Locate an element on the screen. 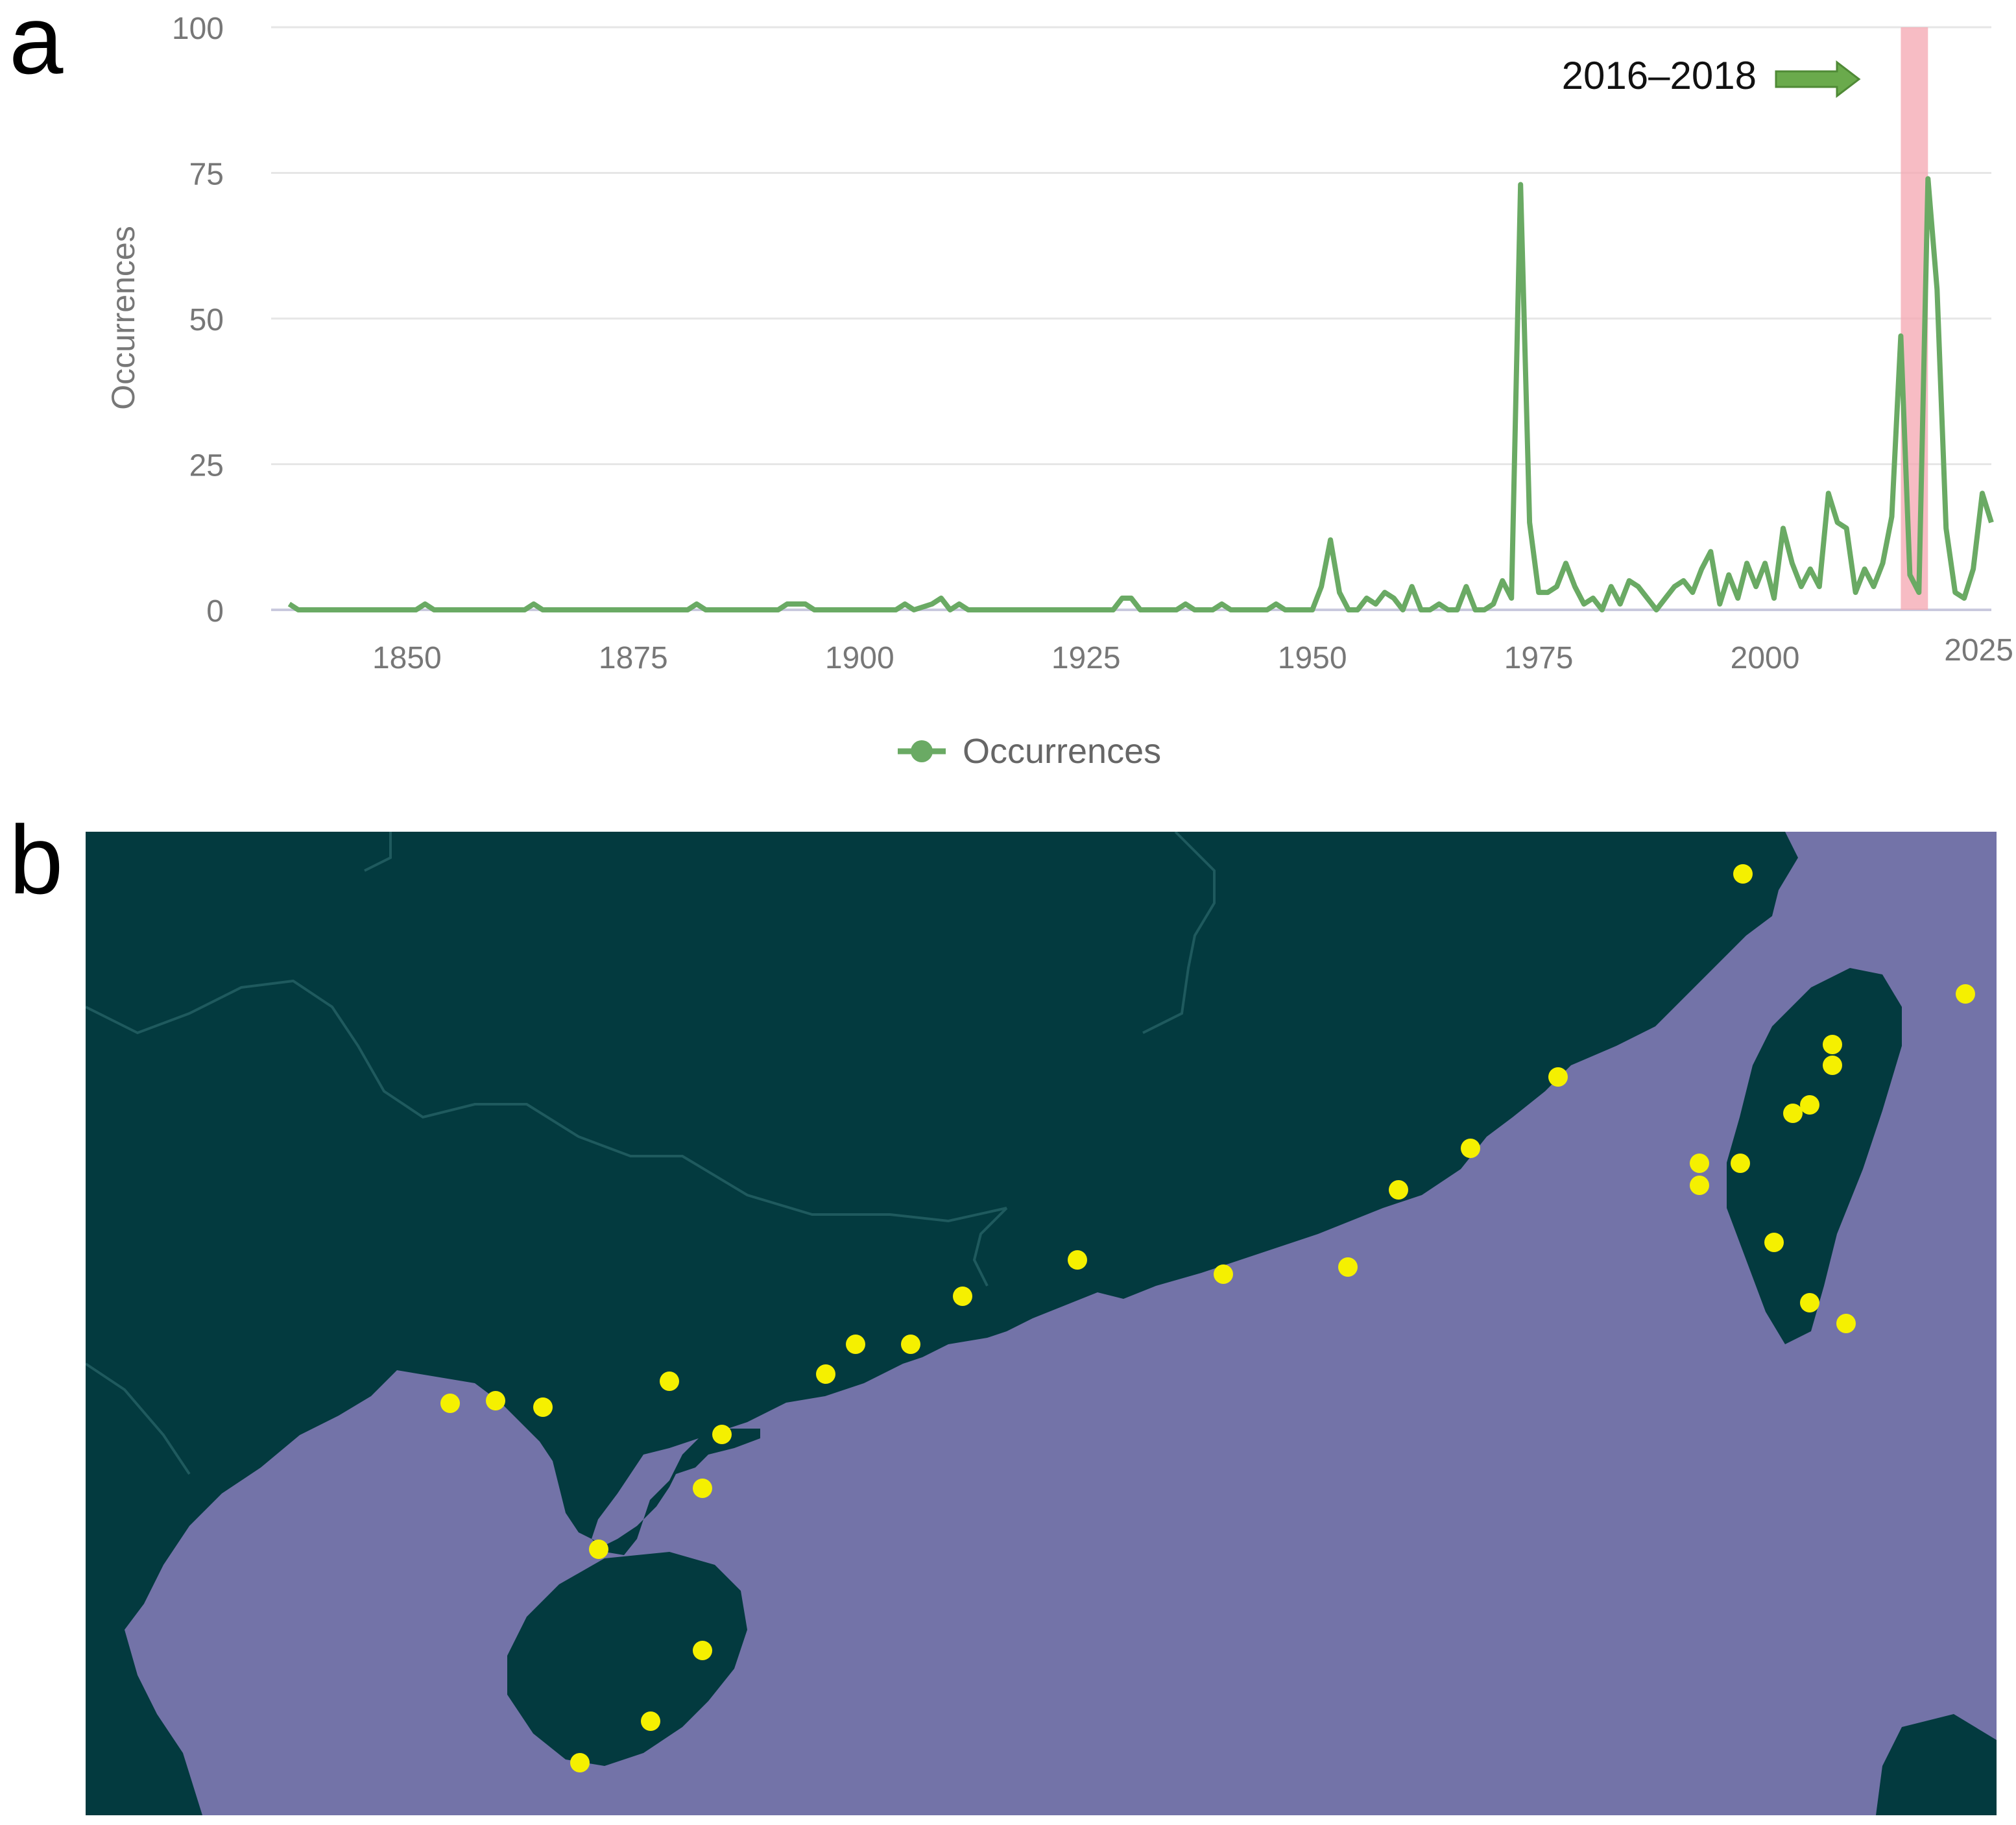 This screenshot has height=1825, width=2016. legend-marker is located at coordinates (922, 751).